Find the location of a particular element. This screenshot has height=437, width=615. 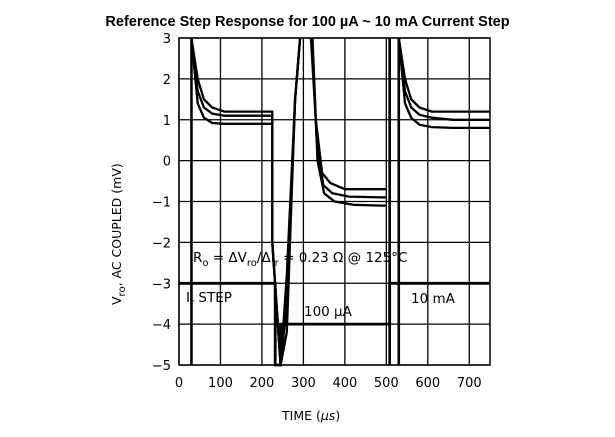

x-tick-label: 700 is located at coordinates (469, 383).